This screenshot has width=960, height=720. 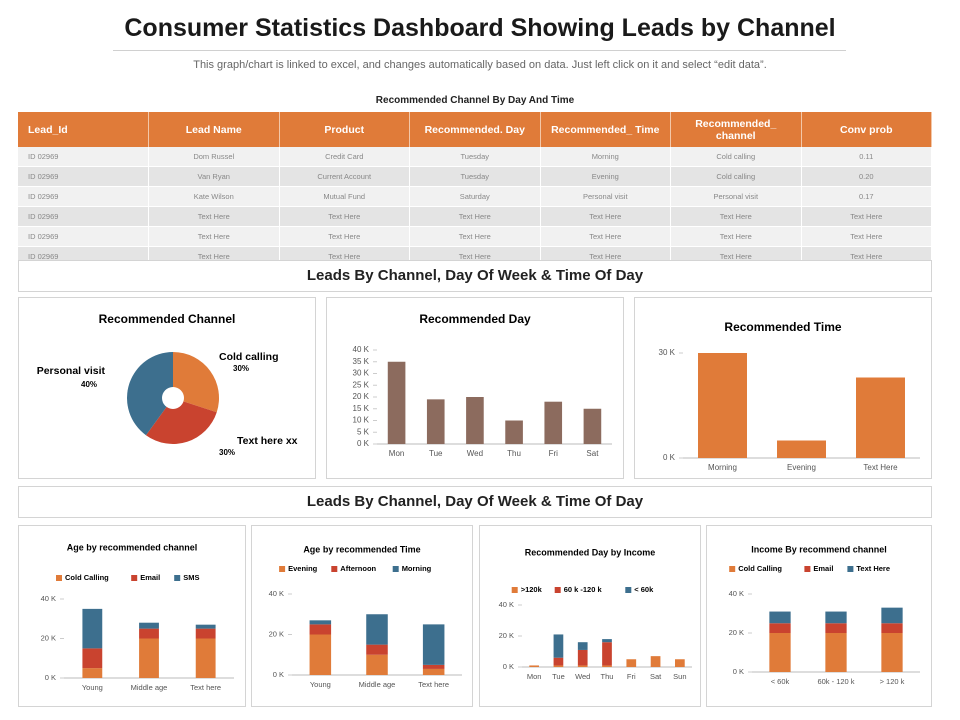 What do you see at coordinates (880, 467) in the screenshot?
I see `x-tick-label: Text Here` at bounding box center [880, 467].